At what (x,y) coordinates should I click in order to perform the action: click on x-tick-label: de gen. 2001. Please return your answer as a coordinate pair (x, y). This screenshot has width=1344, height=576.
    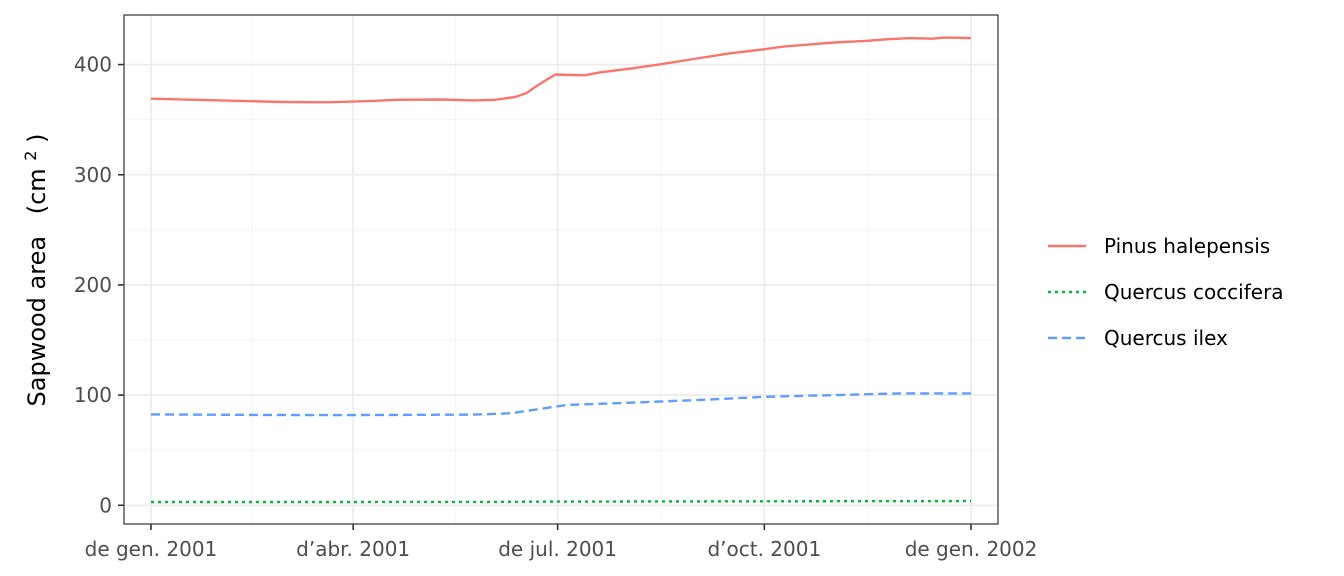
    Looking at the image, I should click on (151, 549).